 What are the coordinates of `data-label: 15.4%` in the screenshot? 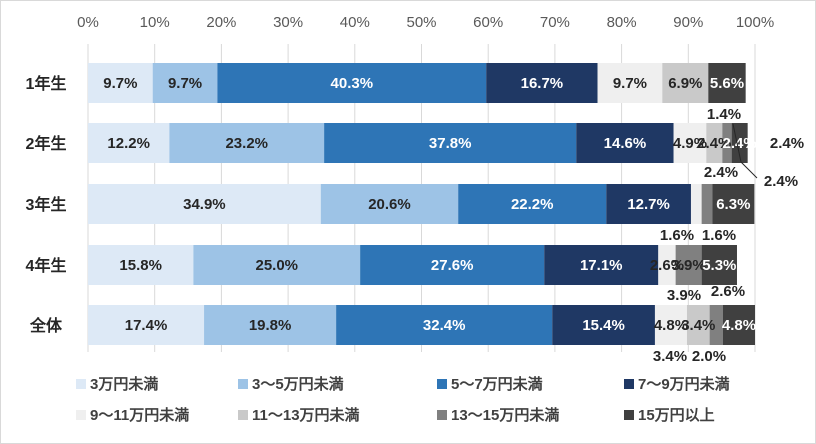 It's located at (603, 325).